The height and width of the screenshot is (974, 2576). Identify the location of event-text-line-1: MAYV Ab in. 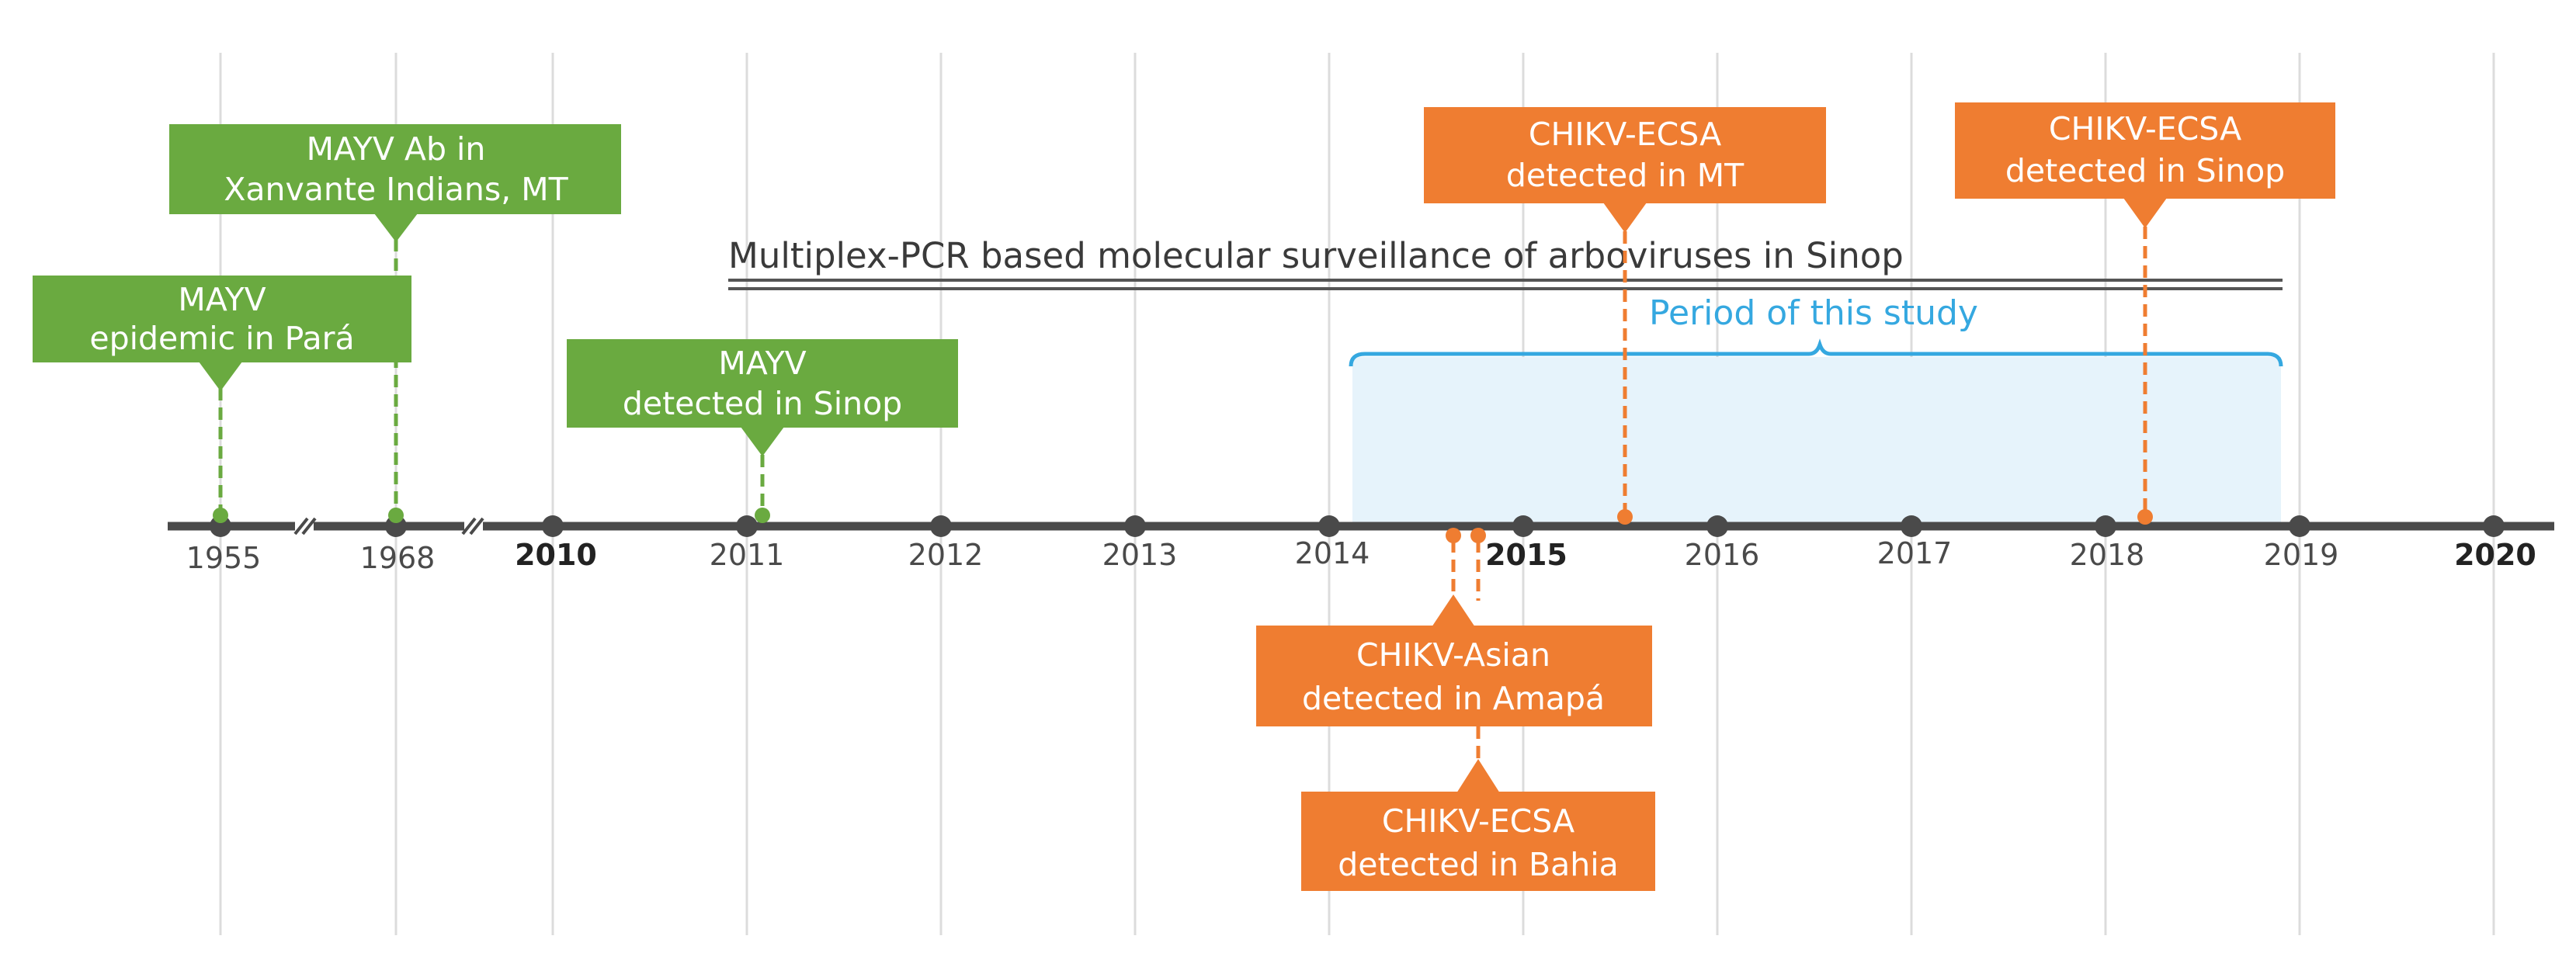
(396, 149).